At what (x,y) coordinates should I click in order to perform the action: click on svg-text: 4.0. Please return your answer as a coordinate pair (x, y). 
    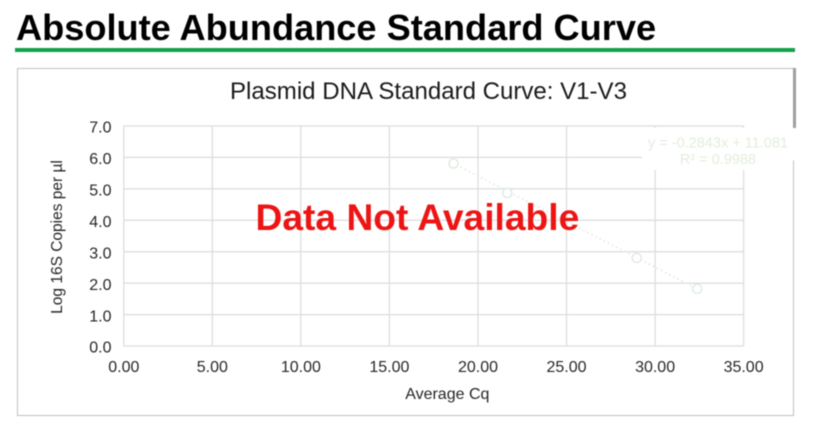
    Looking at the image, I should click on (100, 222).